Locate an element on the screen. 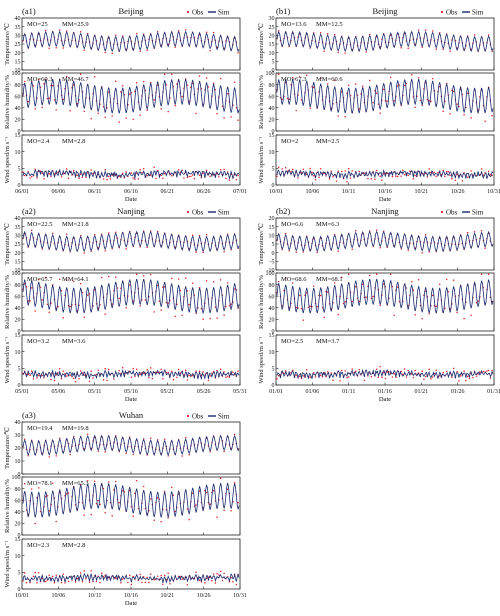 This screenshot has height=616, width=500. stat-mm: MM=2.8 is located at coordinates (73, 545).